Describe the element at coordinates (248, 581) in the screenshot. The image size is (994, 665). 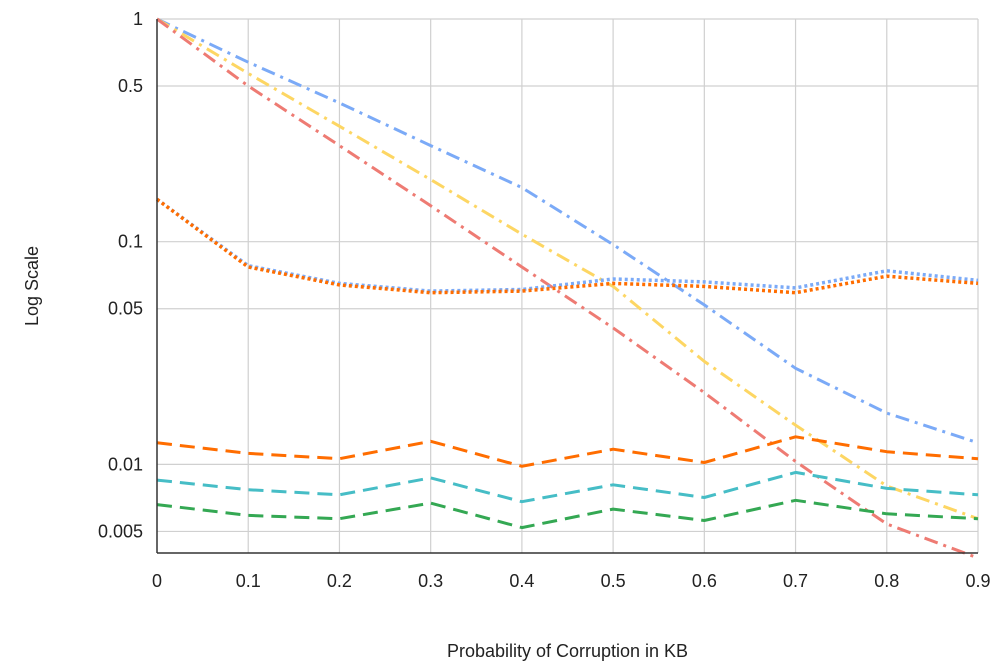
I see `x-tick-label: 0.1` at that location.